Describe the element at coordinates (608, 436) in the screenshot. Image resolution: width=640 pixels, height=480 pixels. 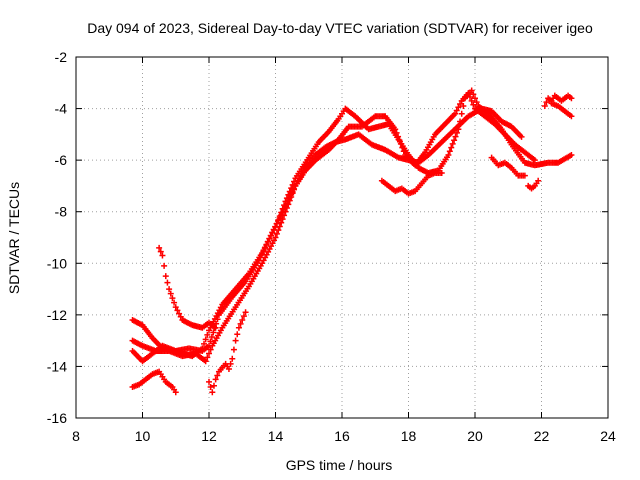
I see `x-tick-label: 24` at that location.